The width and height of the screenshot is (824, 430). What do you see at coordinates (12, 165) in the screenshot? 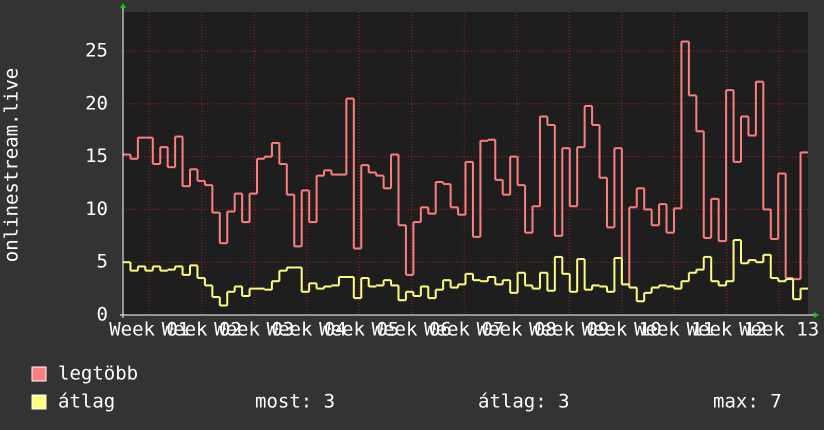
I see `y-axis-label: onlinestream.live` at bounding box center [12, 165].